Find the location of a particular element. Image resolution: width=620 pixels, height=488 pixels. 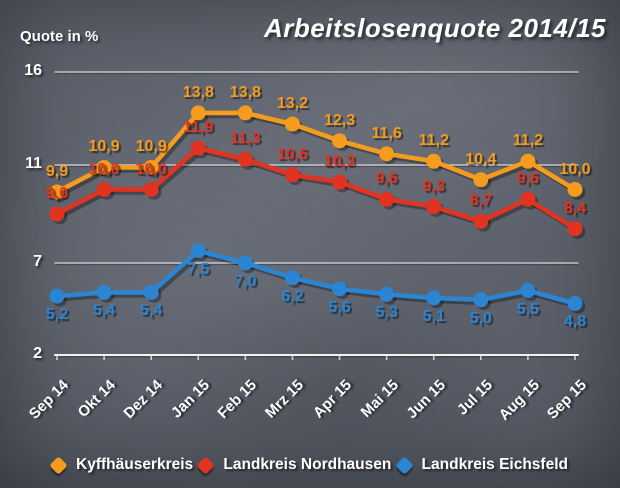

value-label: 10,6 is located at coordinates (292, 154).